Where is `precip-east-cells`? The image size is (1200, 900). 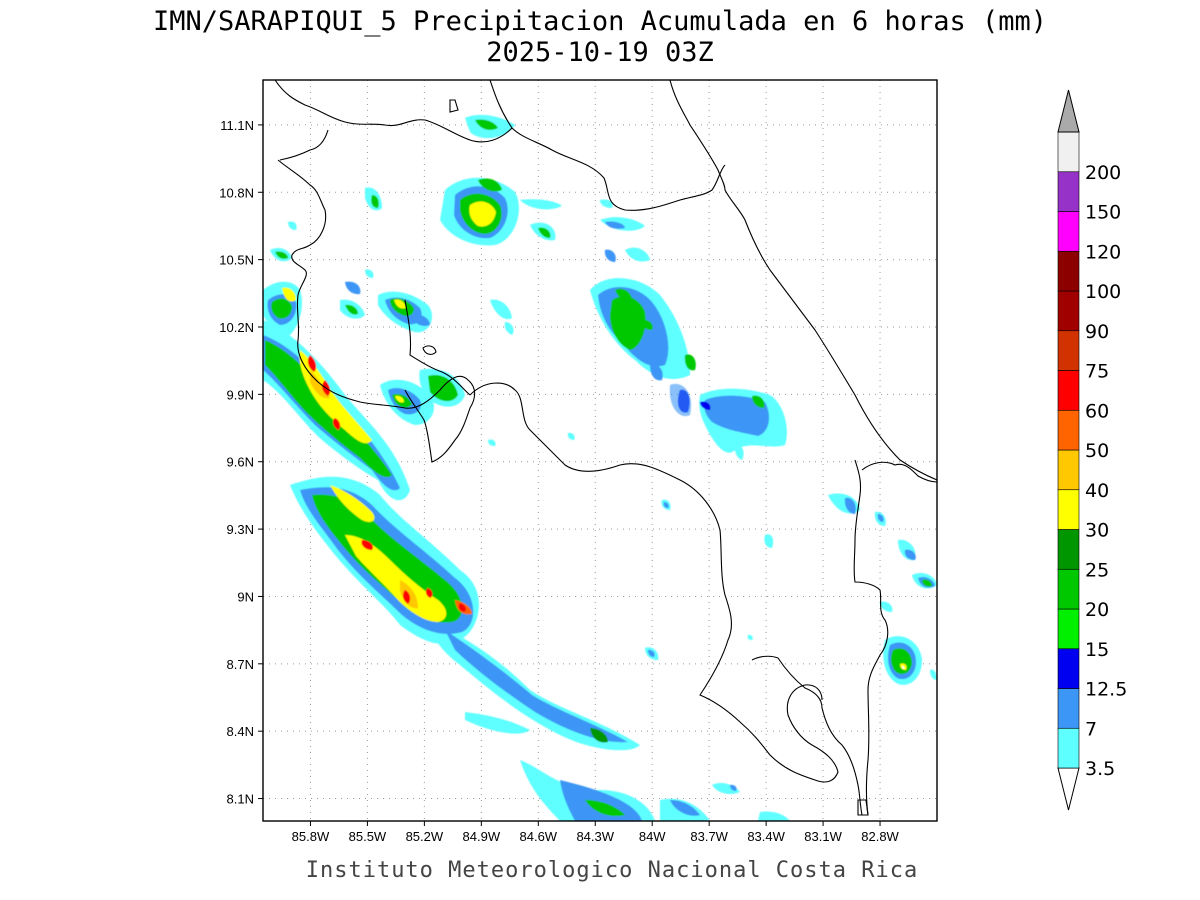
precip-east-cells is located at coordinates (882, 589).